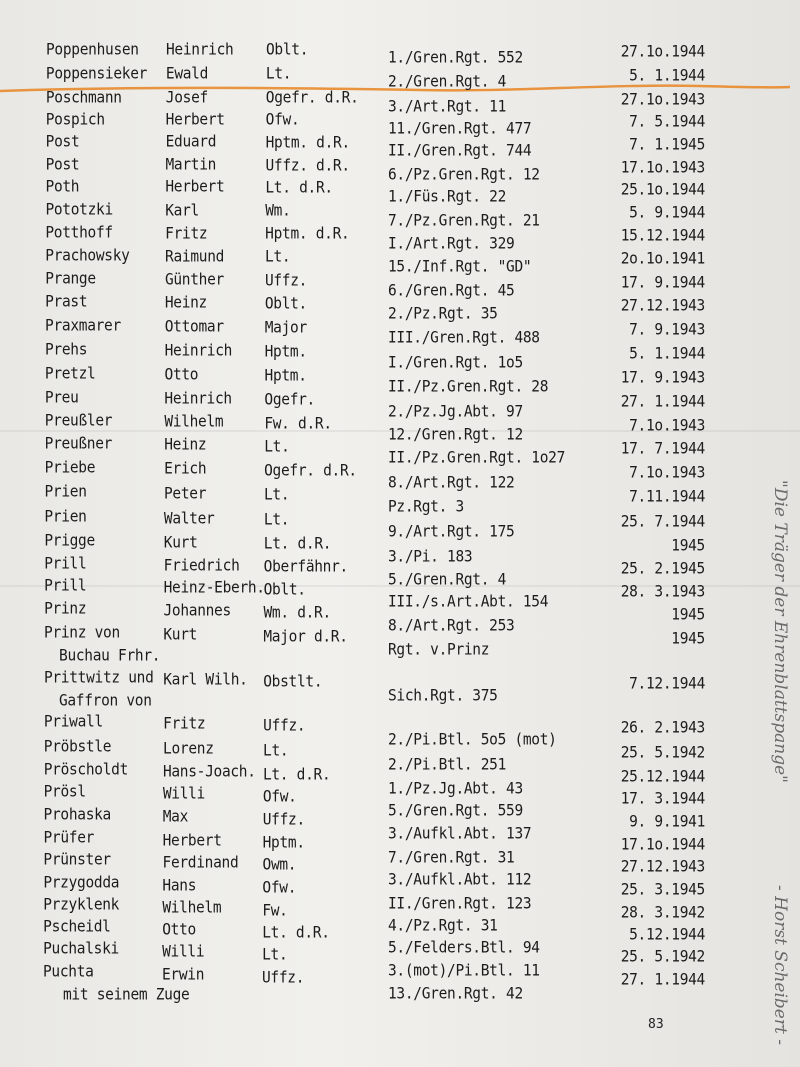  Describe the element at coordinates (70, 374) in the screenshot. I see `surname: Pretzl` at that location.